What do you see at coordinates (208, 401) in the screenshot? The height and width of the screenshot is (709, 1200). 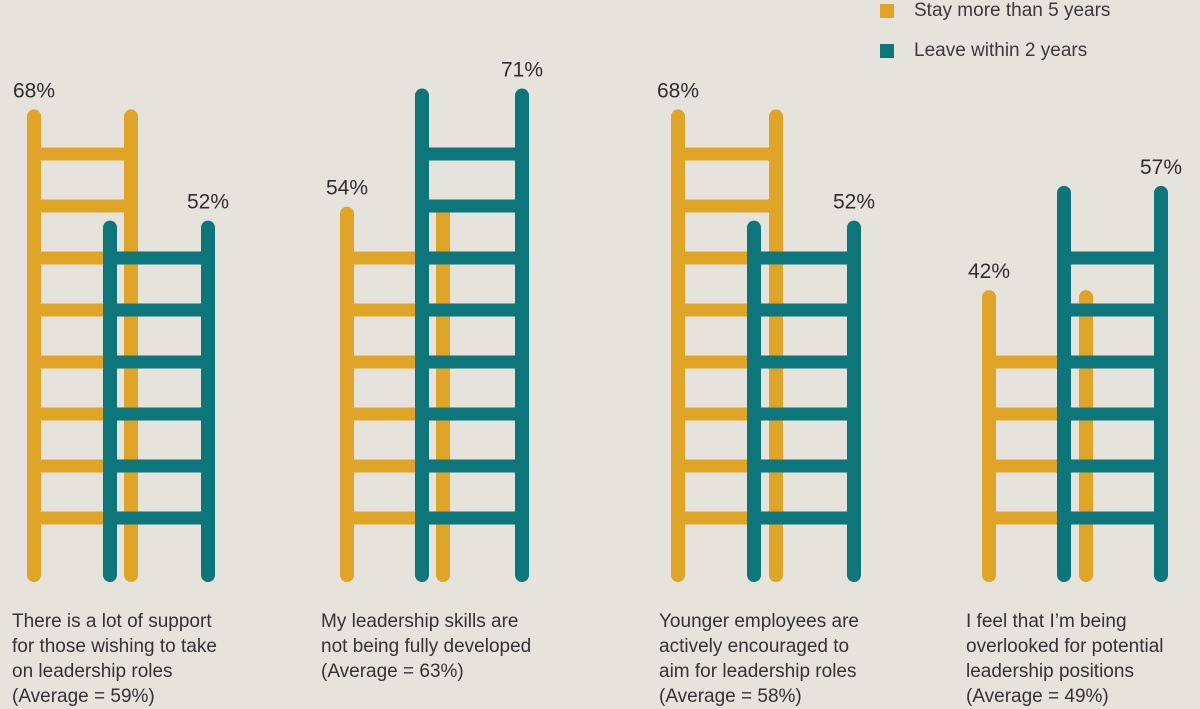 I see `ladder-rail-leave-0-right` at bounding box center [208, 401].